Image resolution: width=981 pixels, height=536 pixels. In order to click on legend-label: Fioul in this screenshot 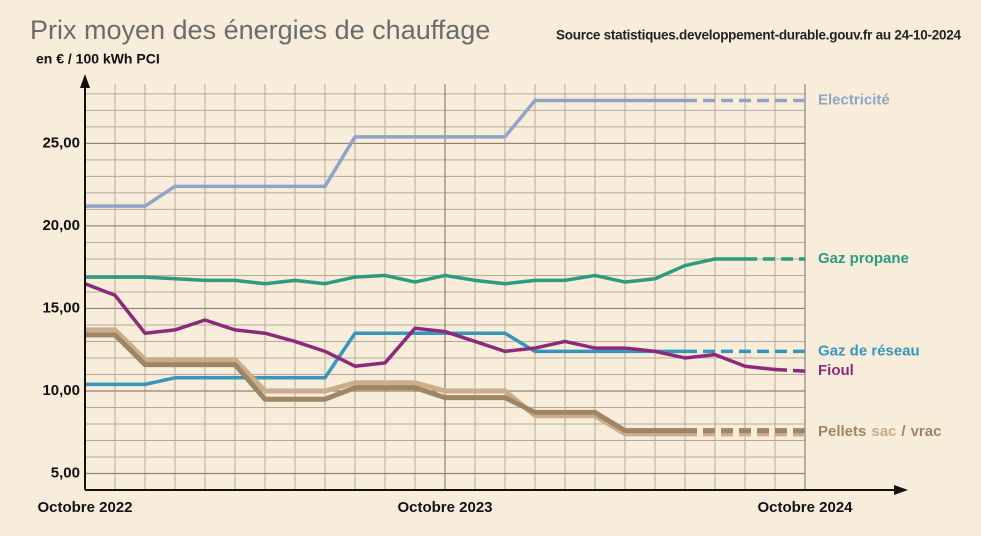, I will do `click(836, 370)`.